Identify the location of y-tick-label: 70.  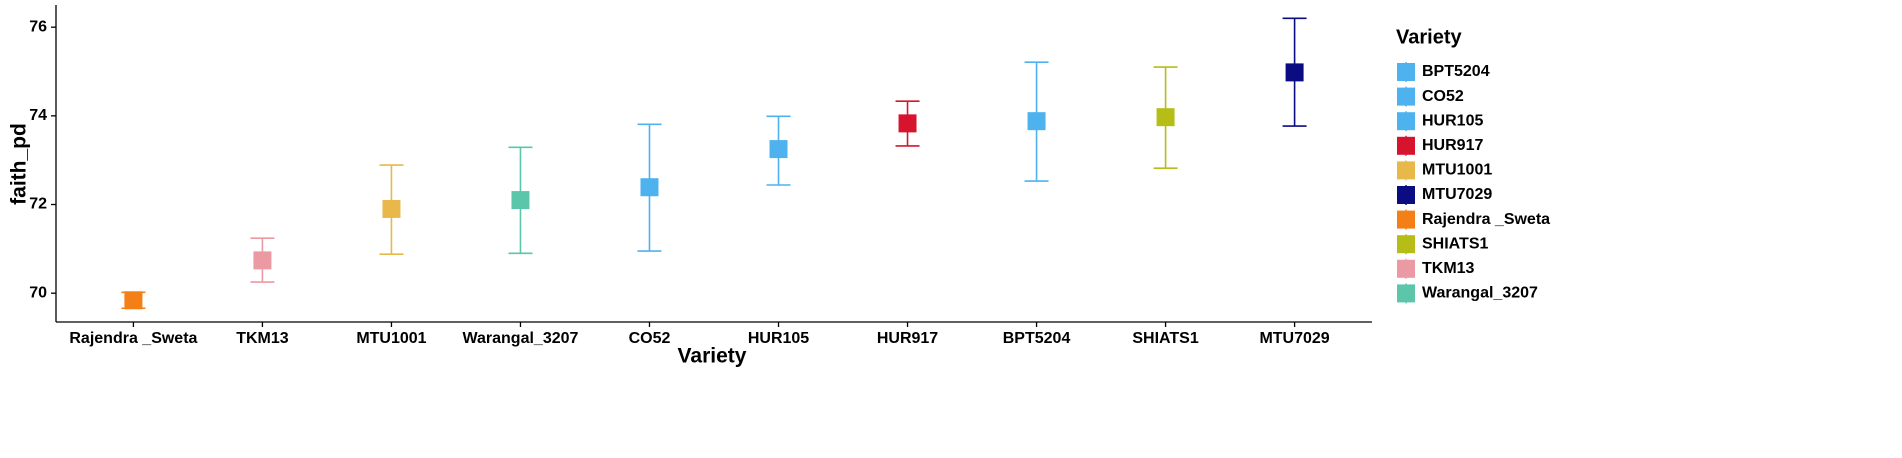
(38, 292).